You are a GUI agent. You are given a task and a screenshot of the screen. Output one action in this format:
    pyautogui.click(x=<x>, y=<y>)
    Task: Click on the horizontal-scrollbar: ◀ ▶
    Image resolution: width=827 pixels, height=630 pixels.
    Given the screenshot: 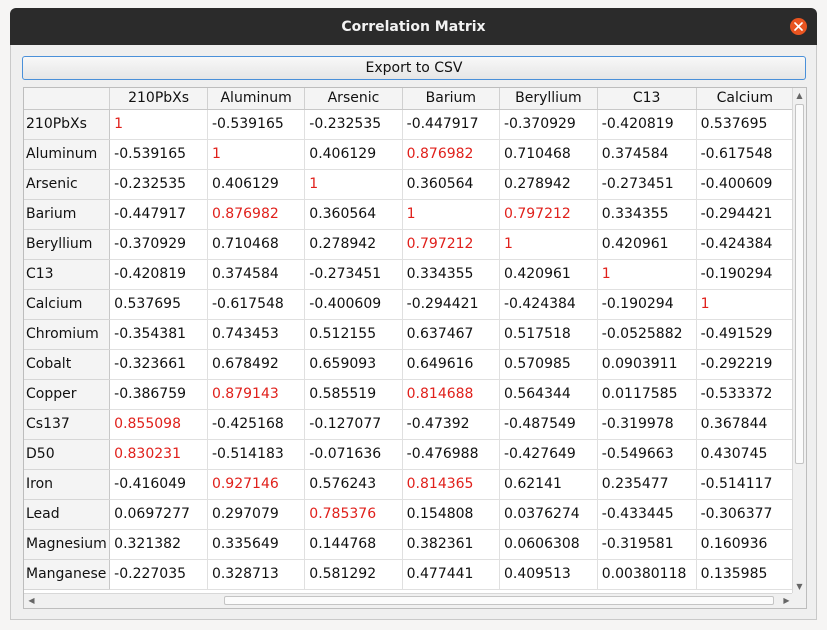 What is the action you would take?
    pyautogui.click(x=409, y=600)
    